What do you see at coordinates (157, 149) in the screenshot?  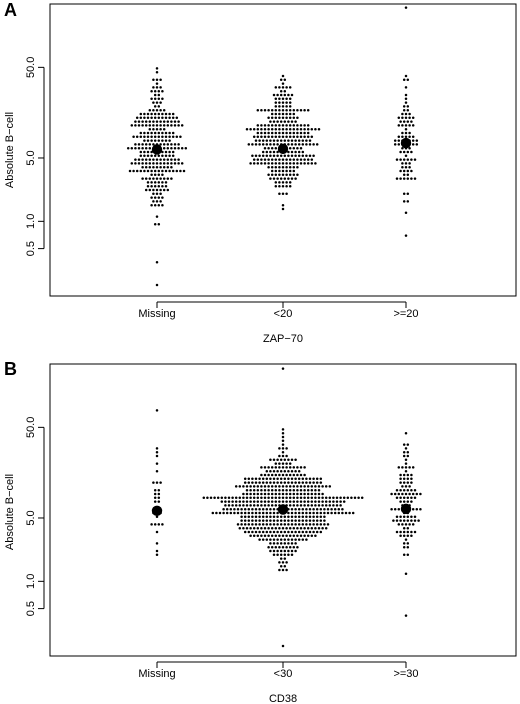 I see `median-marker` at bounding box center [157, 149].